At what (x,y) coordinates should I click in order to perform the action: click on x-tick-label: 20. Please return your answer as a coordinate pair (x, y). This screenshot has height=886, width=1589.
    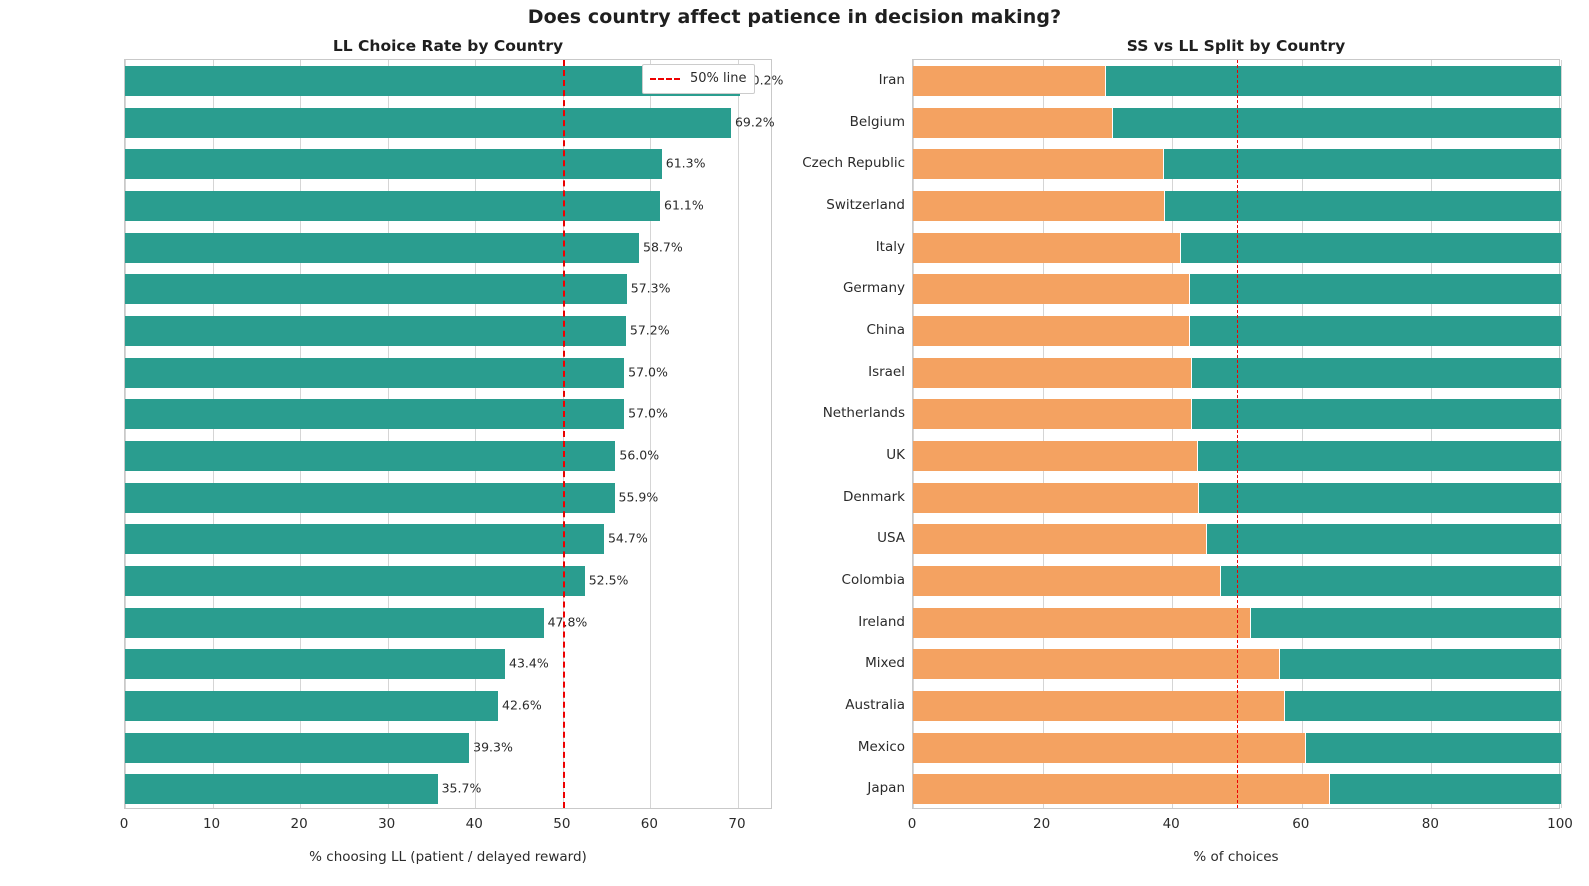
    Looking at the image, I should click on (1042, 824).